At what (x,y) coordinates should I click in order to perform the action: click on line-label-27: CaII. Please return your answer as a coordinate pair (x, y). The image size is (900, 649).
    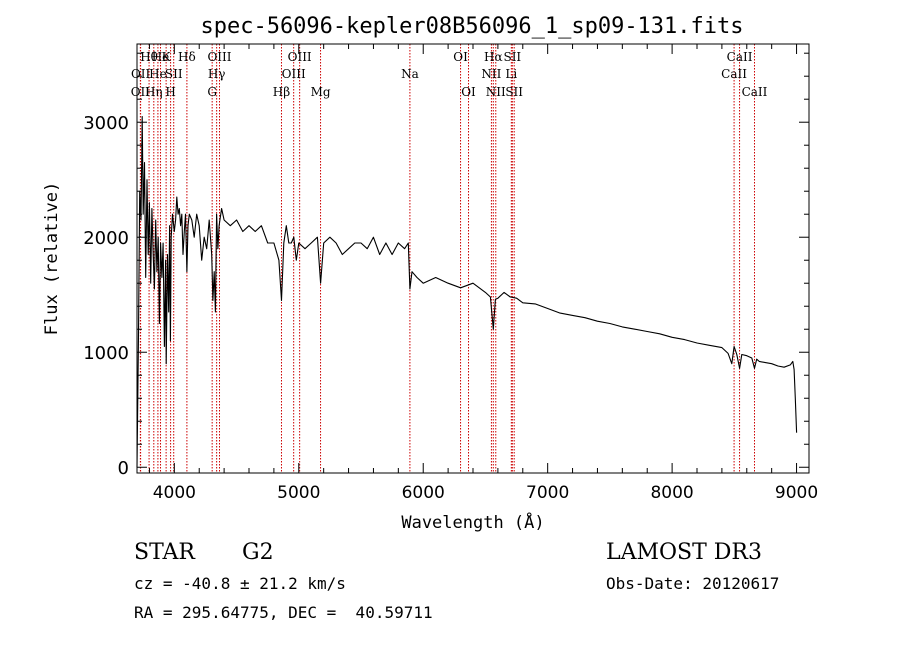
    Looking at the image, I should click on (740, 57).